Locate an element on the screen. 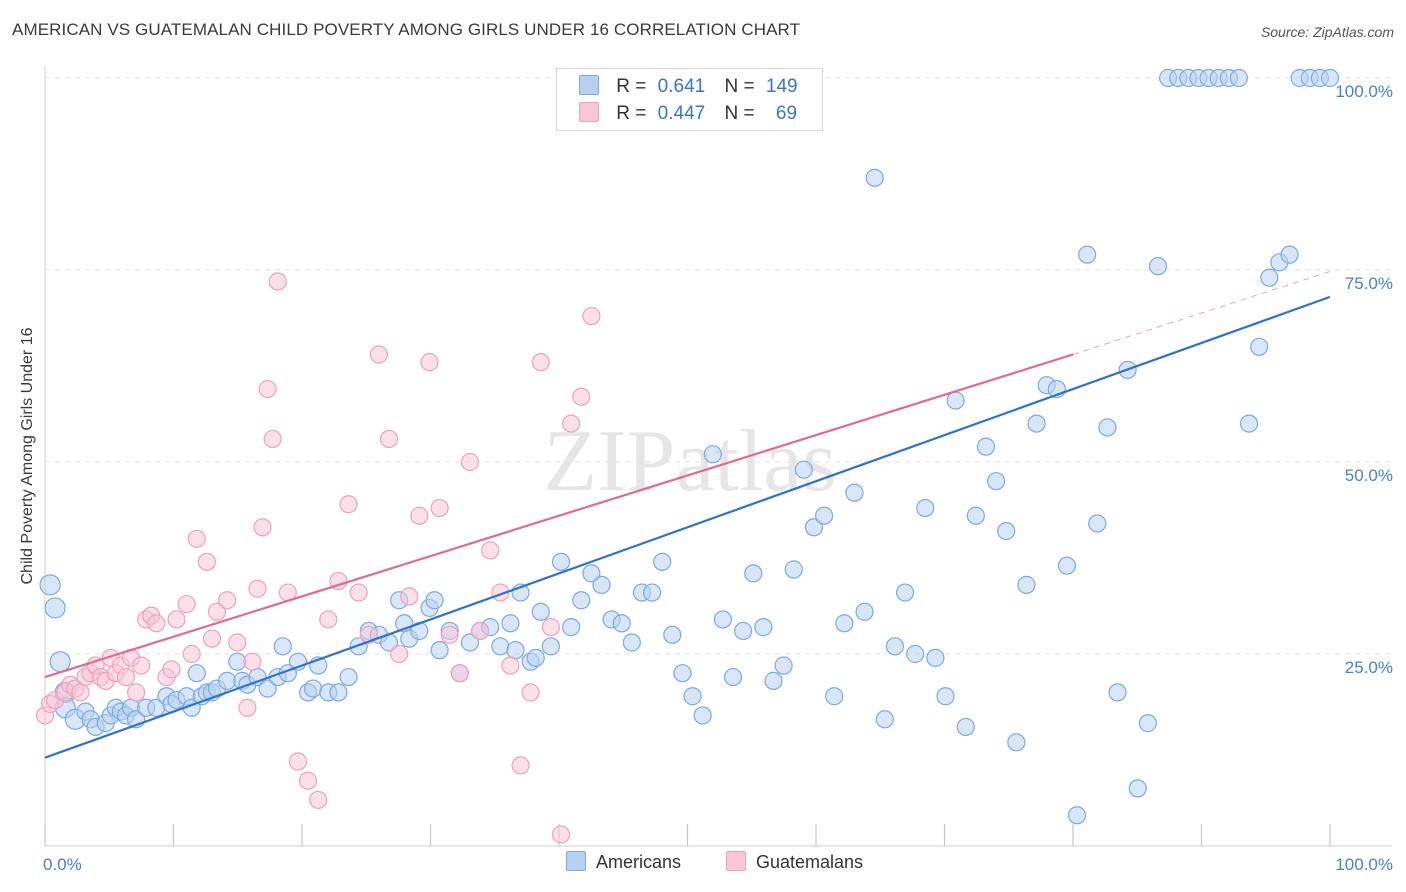  americans-r-label: R = is located at coordinates (631, 86).